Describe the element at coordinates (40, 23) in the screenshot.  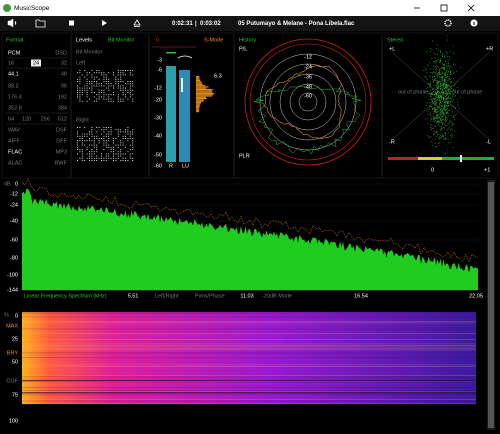
I see `open-button` at that location.